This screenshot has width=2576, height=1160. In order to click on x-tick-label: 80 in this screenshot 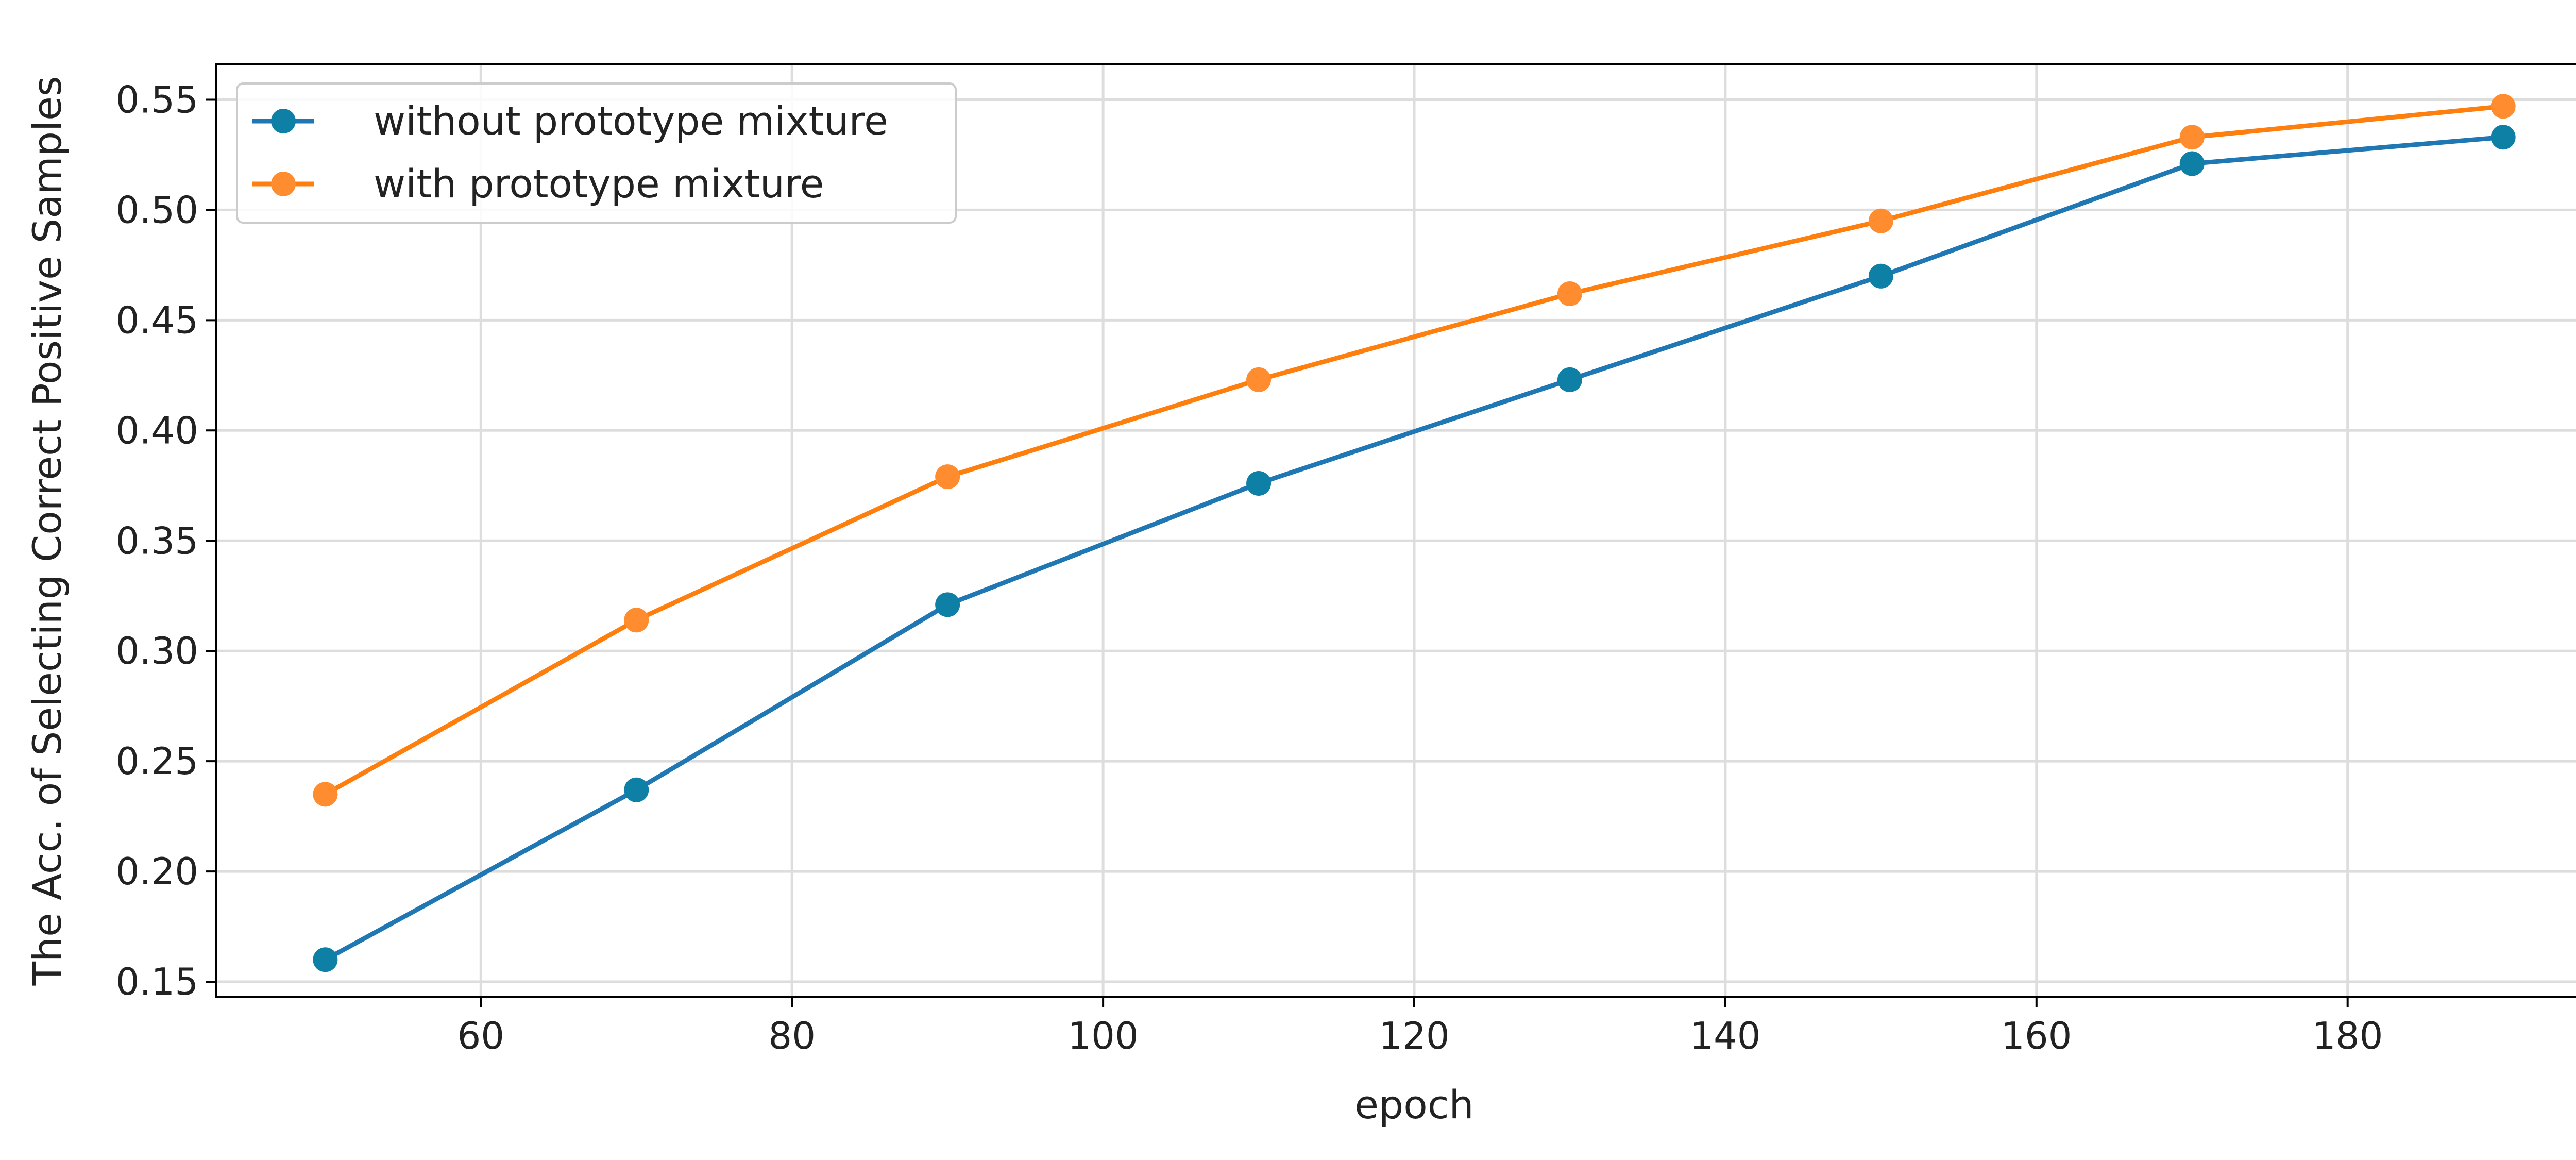, I will do `click(792, 1035)`.